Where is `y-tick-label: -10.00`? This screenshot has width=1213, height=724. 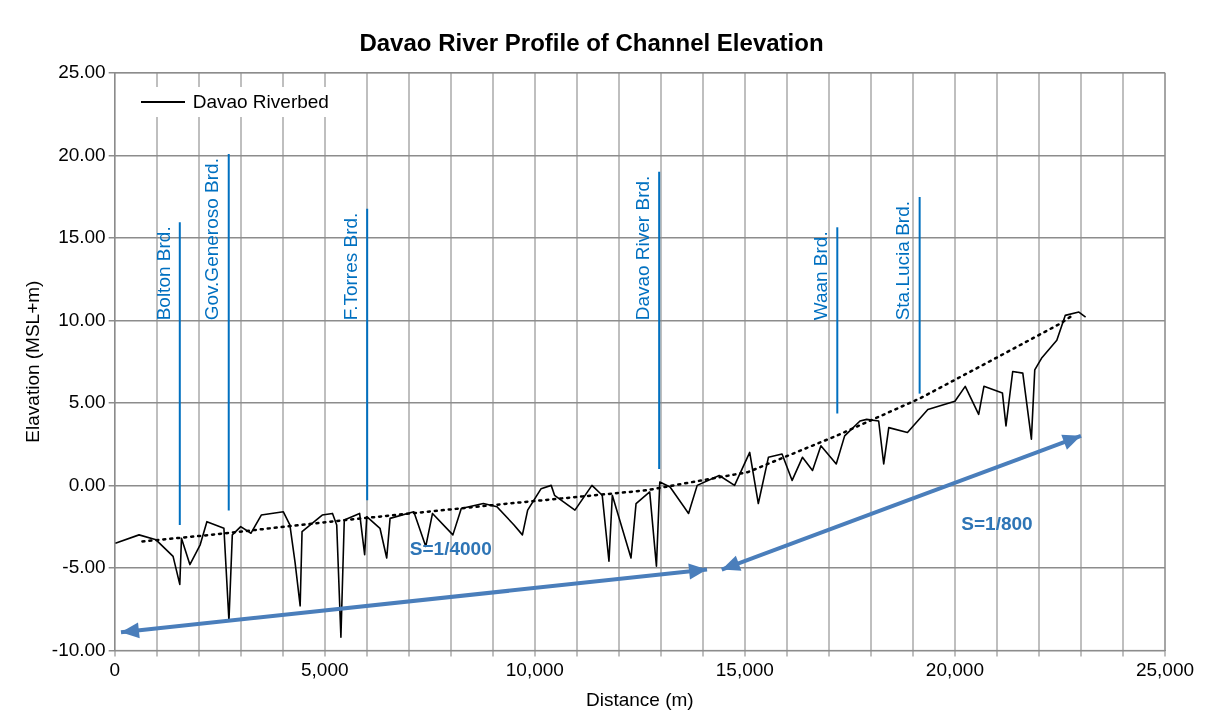
y-tick-label: -10.00 is located at coordinates (78, 649).